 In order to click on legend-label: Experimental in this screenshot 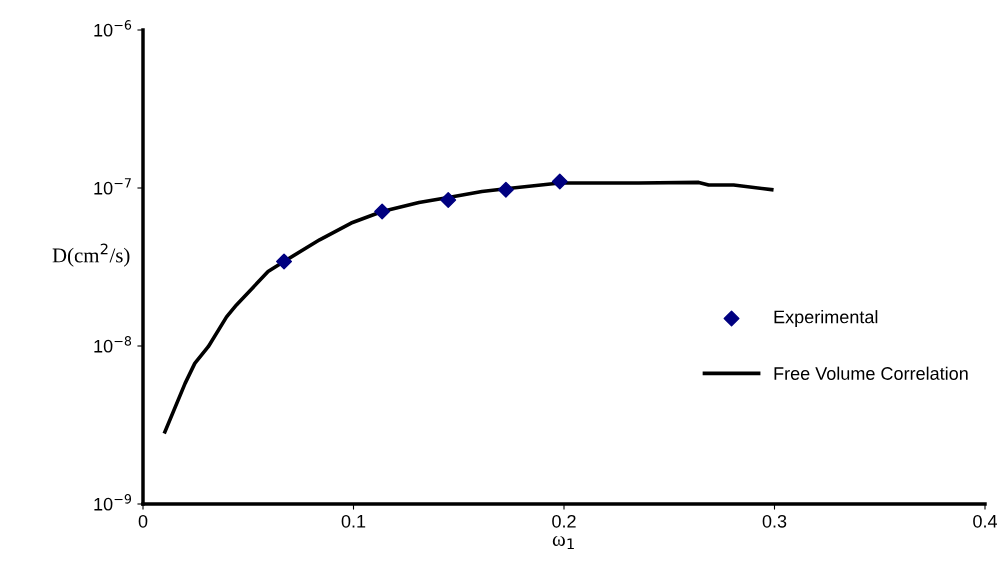, I will do `click(826, 318)`.